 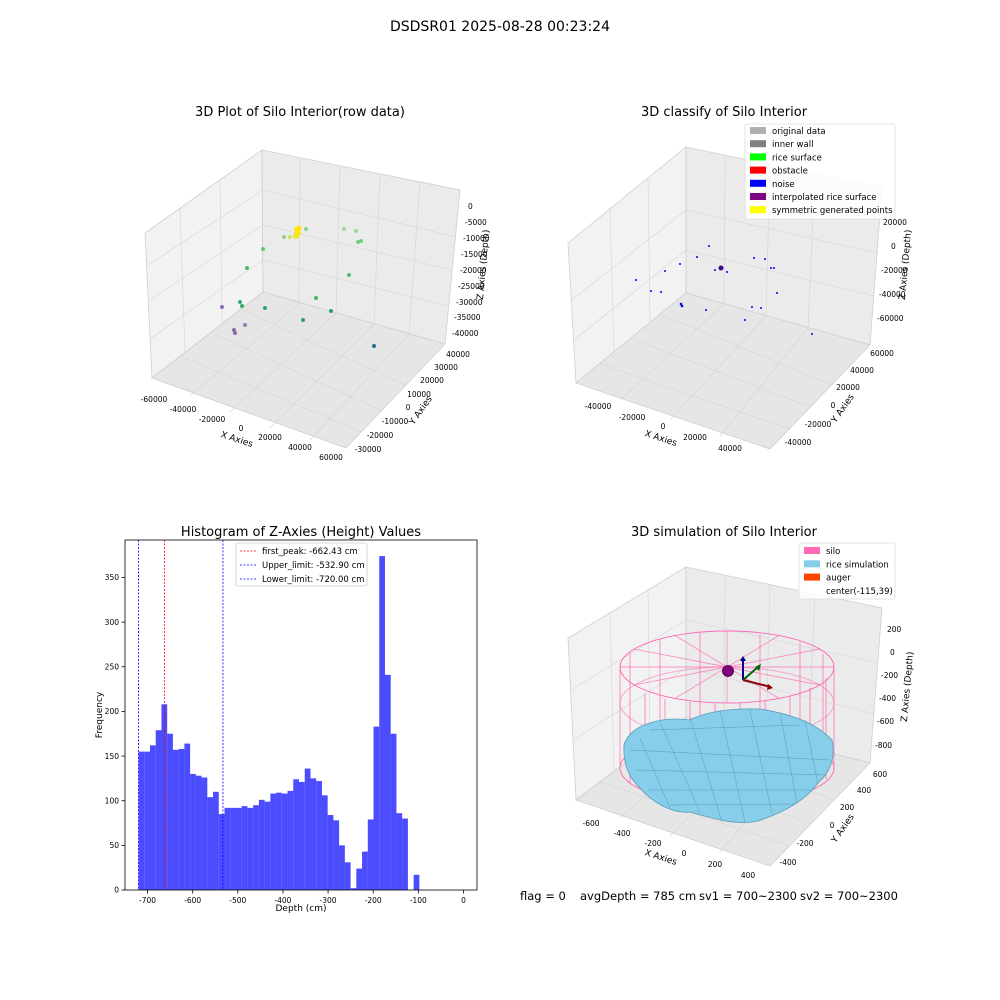 What do you see at coordinates (848, 387) in the screenshot?
I see `classify-y-tick: 20000` at bounding box center [848, 387].